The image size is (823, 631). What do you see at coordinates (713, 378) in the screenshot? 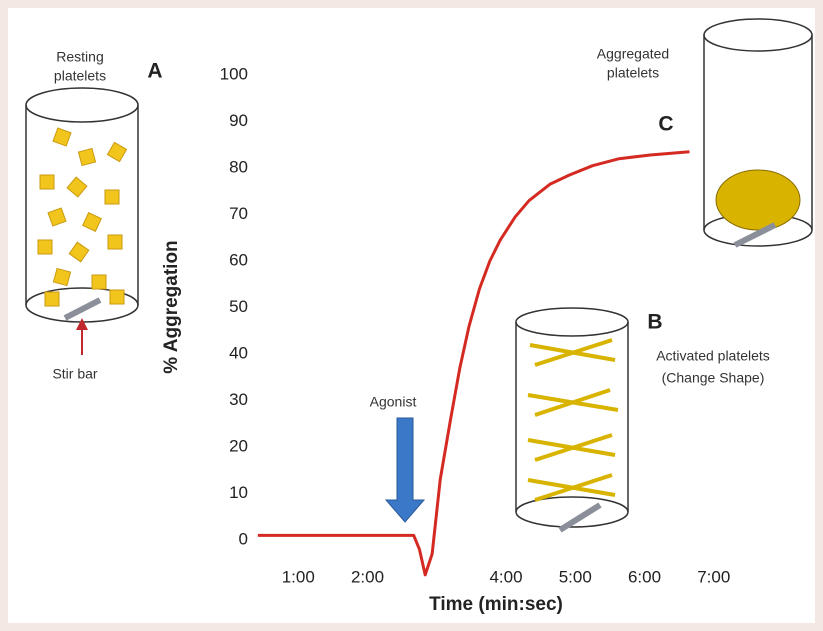
I see `annotation: (Change Shape)` at bounding box center [713, 378].